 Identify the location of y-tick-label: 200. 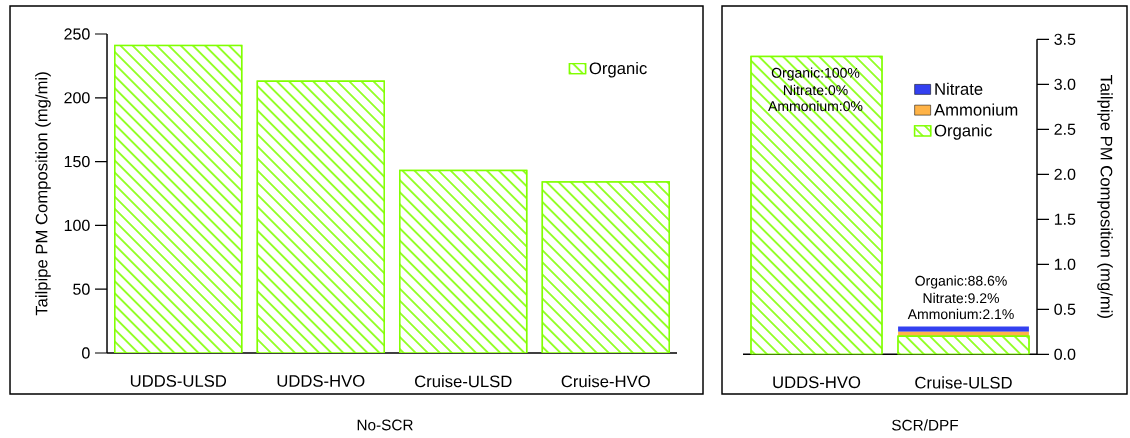
(77, 98).